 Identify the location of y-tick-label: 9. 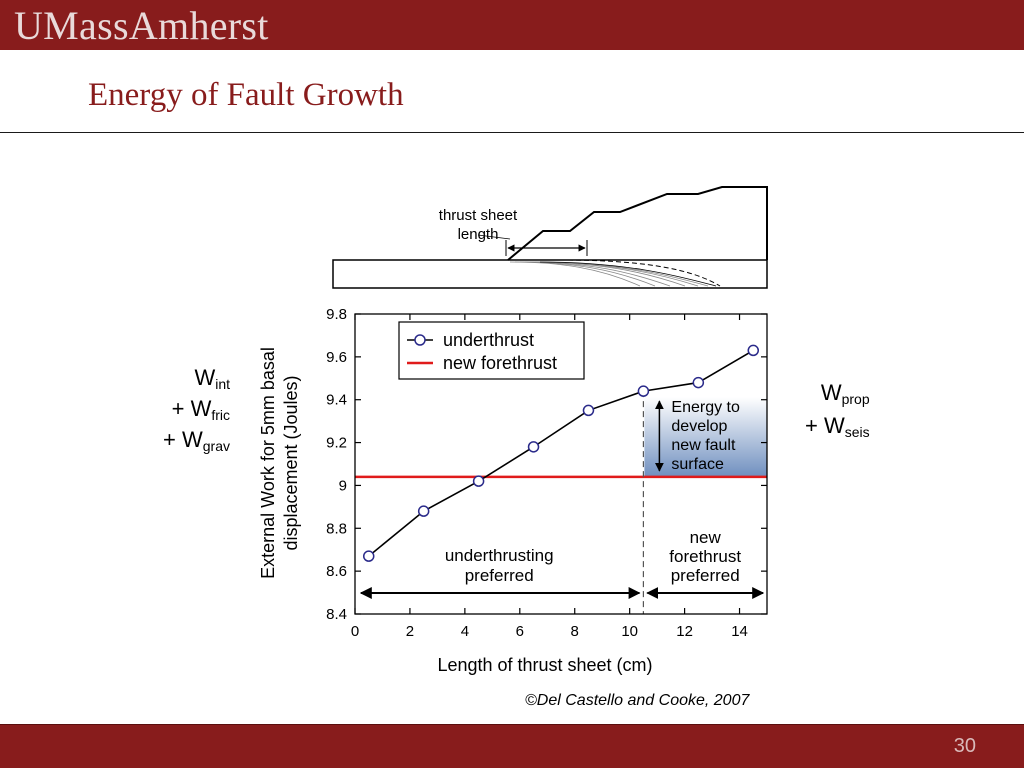
(343, 485).